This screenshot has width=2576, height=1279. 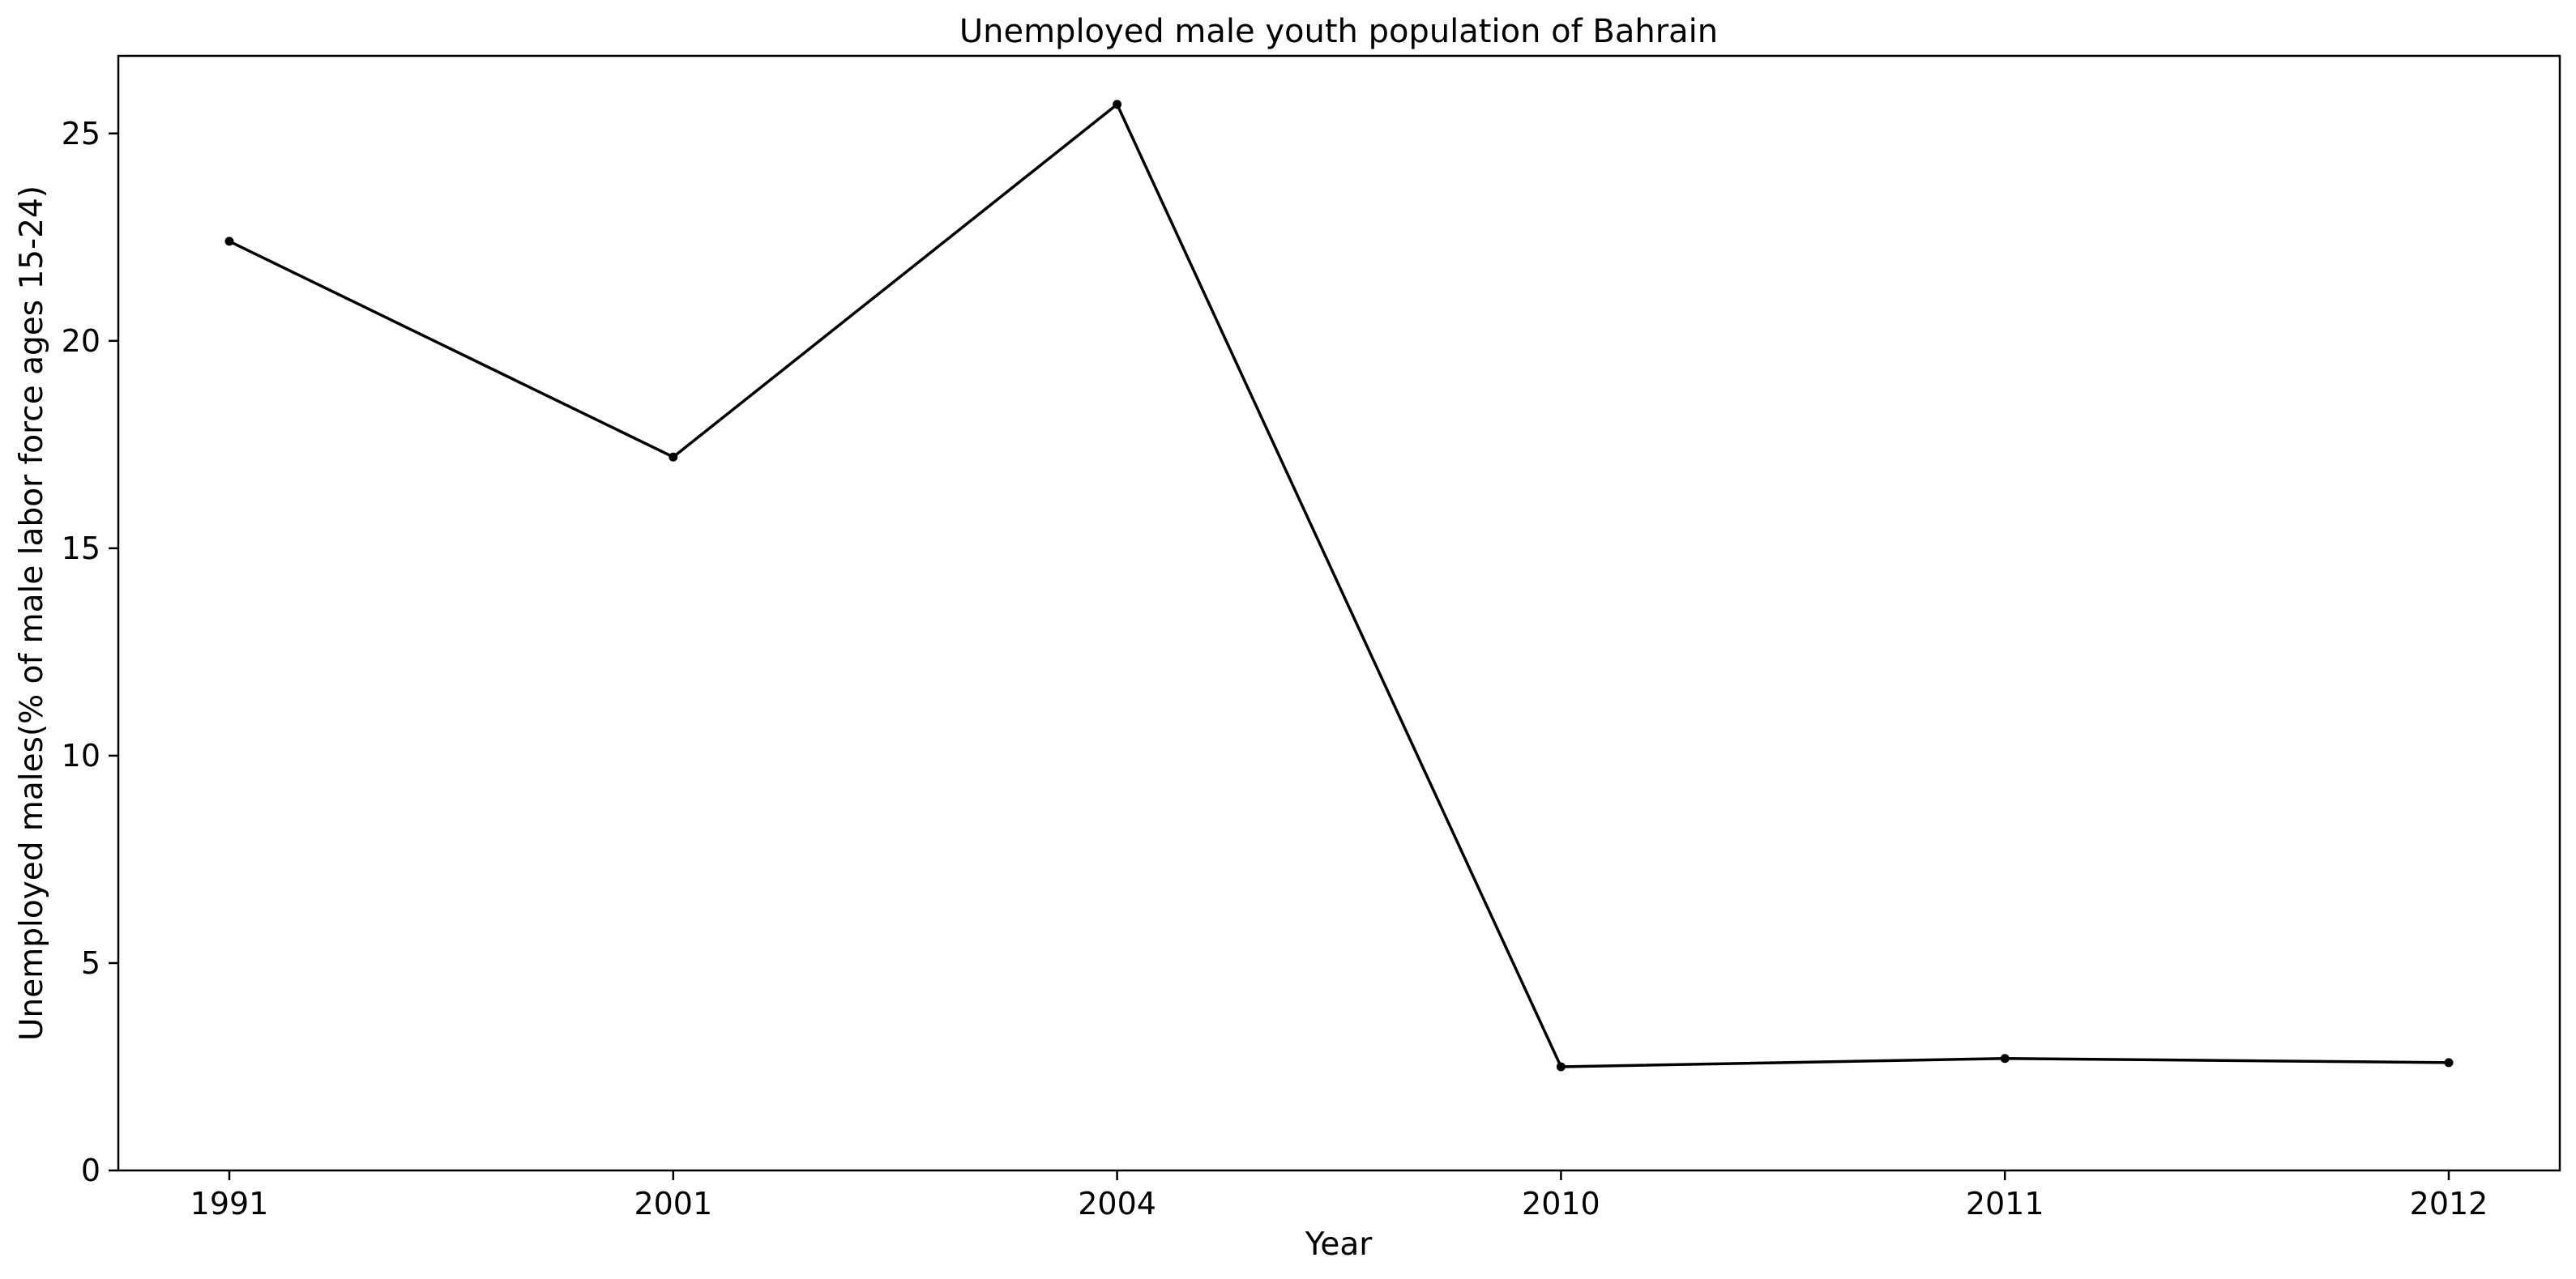 I want to click on y-tick-label: 5, so click(x=90, y=963).